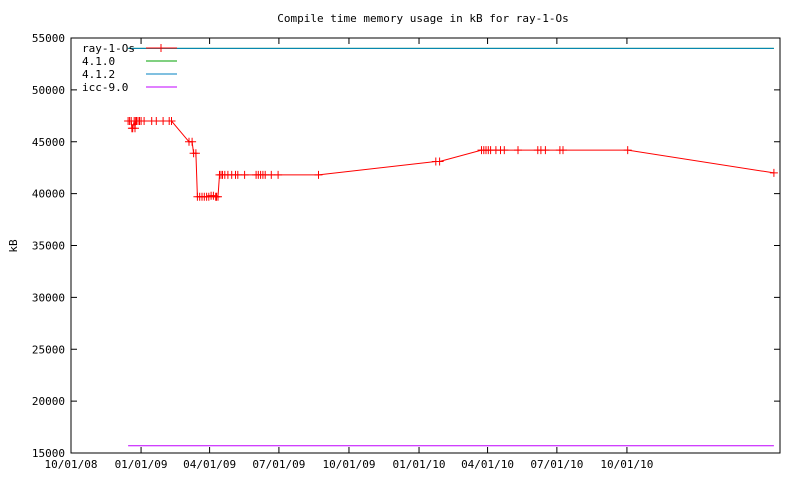 Image resolution: width=800 pixels, height=480 pixels. Describe the element at coordinates (108, 48) in the screenshot. I see `legend-label: ray-1-Os` at that location.